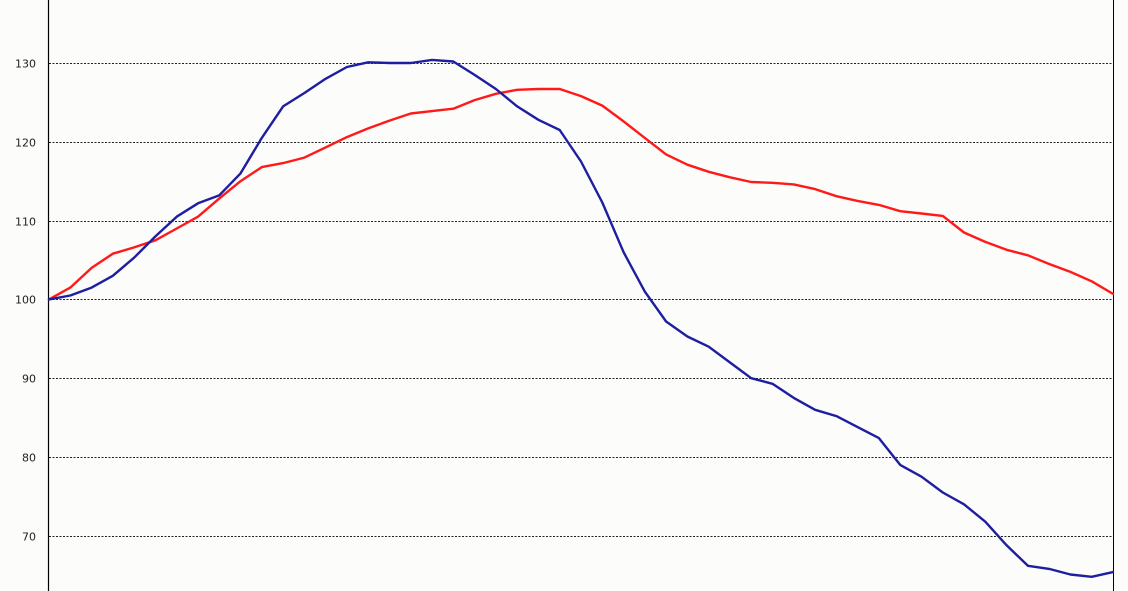 Image resolution: width=1128 pixels, height=591 pixels. What do you see at coordinates (29, 379) in the screenshot?
I see `y-tick-label: 90` at bounding box center [29, 379].